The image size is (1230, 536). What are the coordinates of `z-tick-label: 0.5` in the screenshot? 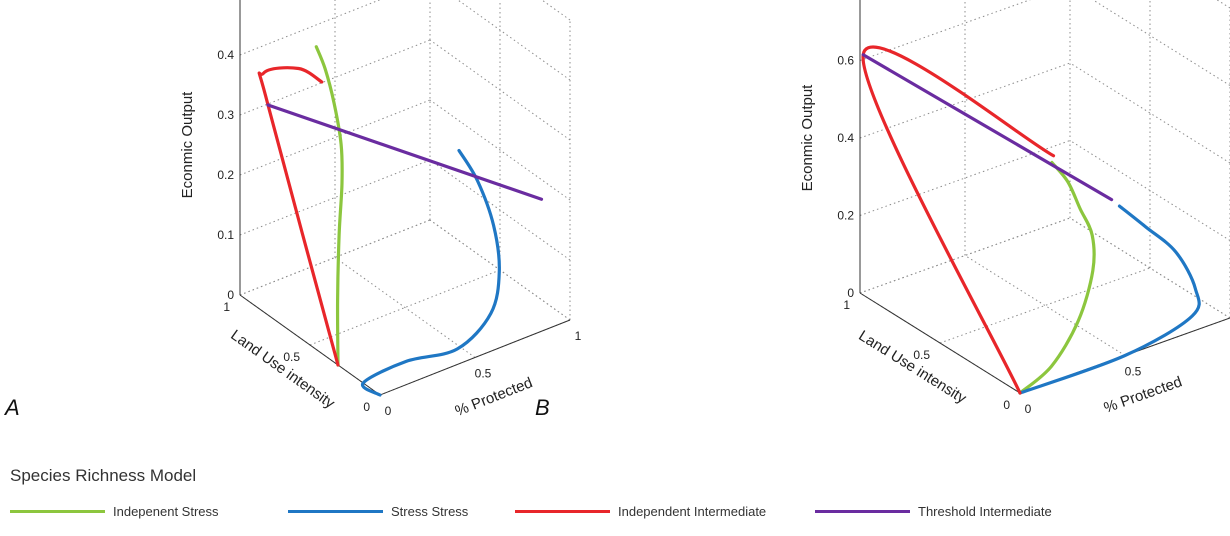 It's located at (225, 1).